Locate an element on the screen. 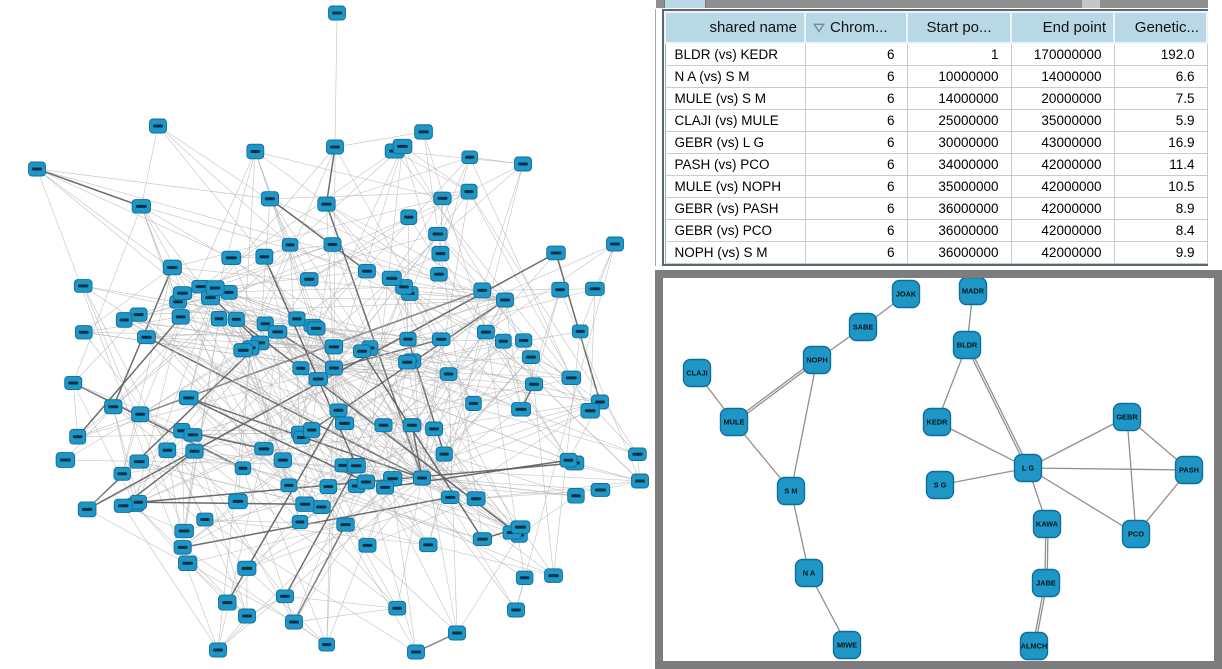 Image resolution: width=1222 pixels, height=669 pixels. table-cell: 30000000 is located at coordinates (959, 142).